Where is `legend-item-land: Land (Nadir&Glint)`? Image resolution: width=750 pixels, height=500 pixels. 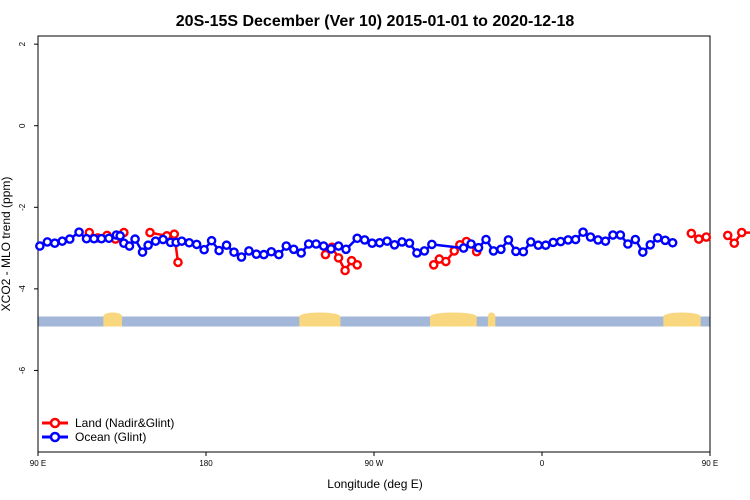
legend-item-land: Land (Nadir&Glint) is located at coordinates (108, 423).